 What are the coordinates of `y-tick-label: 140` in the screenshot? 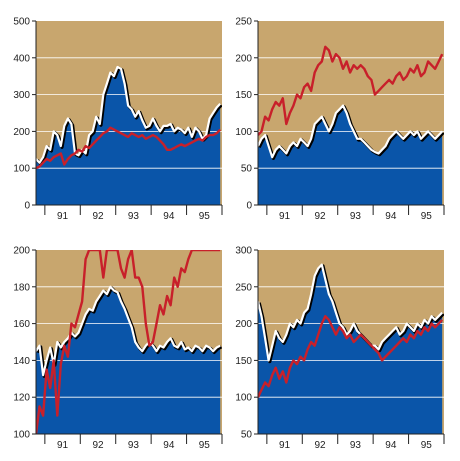 It's located at (21, 361).